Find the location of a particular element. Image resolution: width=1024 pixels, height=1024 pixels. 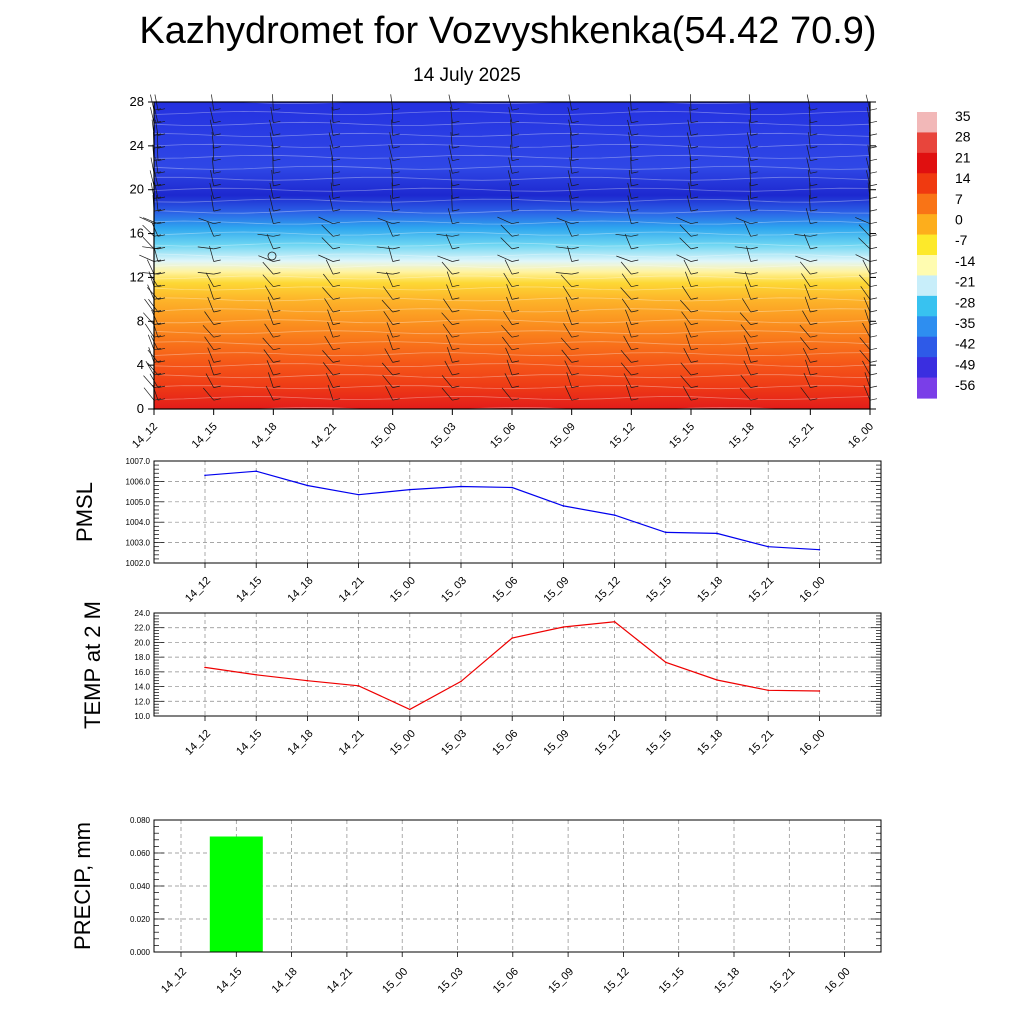

x-tick-label: 15_21 is located at coordinates (801, 436).